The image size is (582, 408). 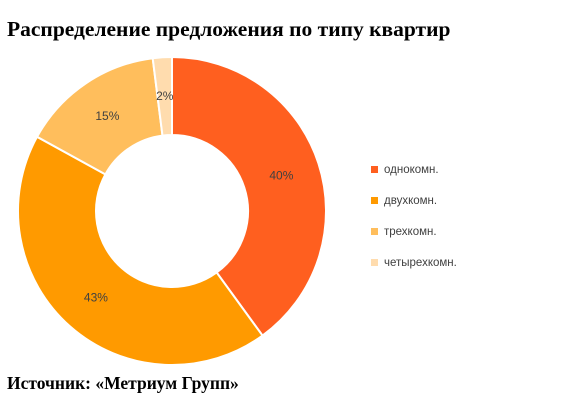 I want to click on legend: однокомн. двухкомн. трехкомн. четырехкомн., so click(x=414, y=224).